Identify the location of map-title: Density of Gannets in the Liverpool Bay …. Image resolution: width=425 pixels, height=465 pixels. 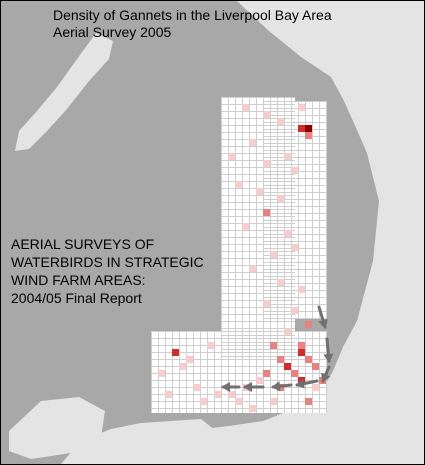
(192, 24).